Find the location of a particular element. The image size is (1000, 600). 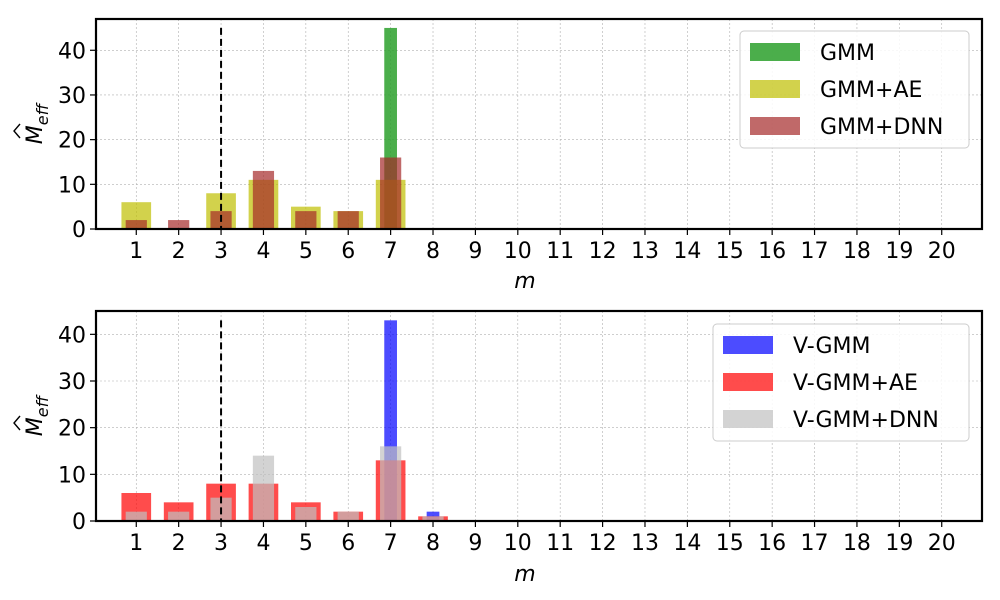

legend-box is located at coordinates (841, 382).